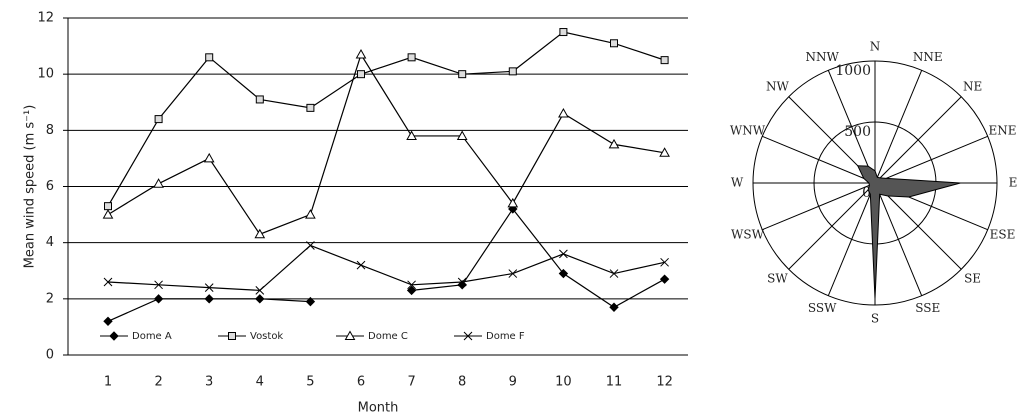  What do you see at coordinates (1003, 235) in the screenshot?
I see `direction-label: ESE` at bounding box center [1003, 235].